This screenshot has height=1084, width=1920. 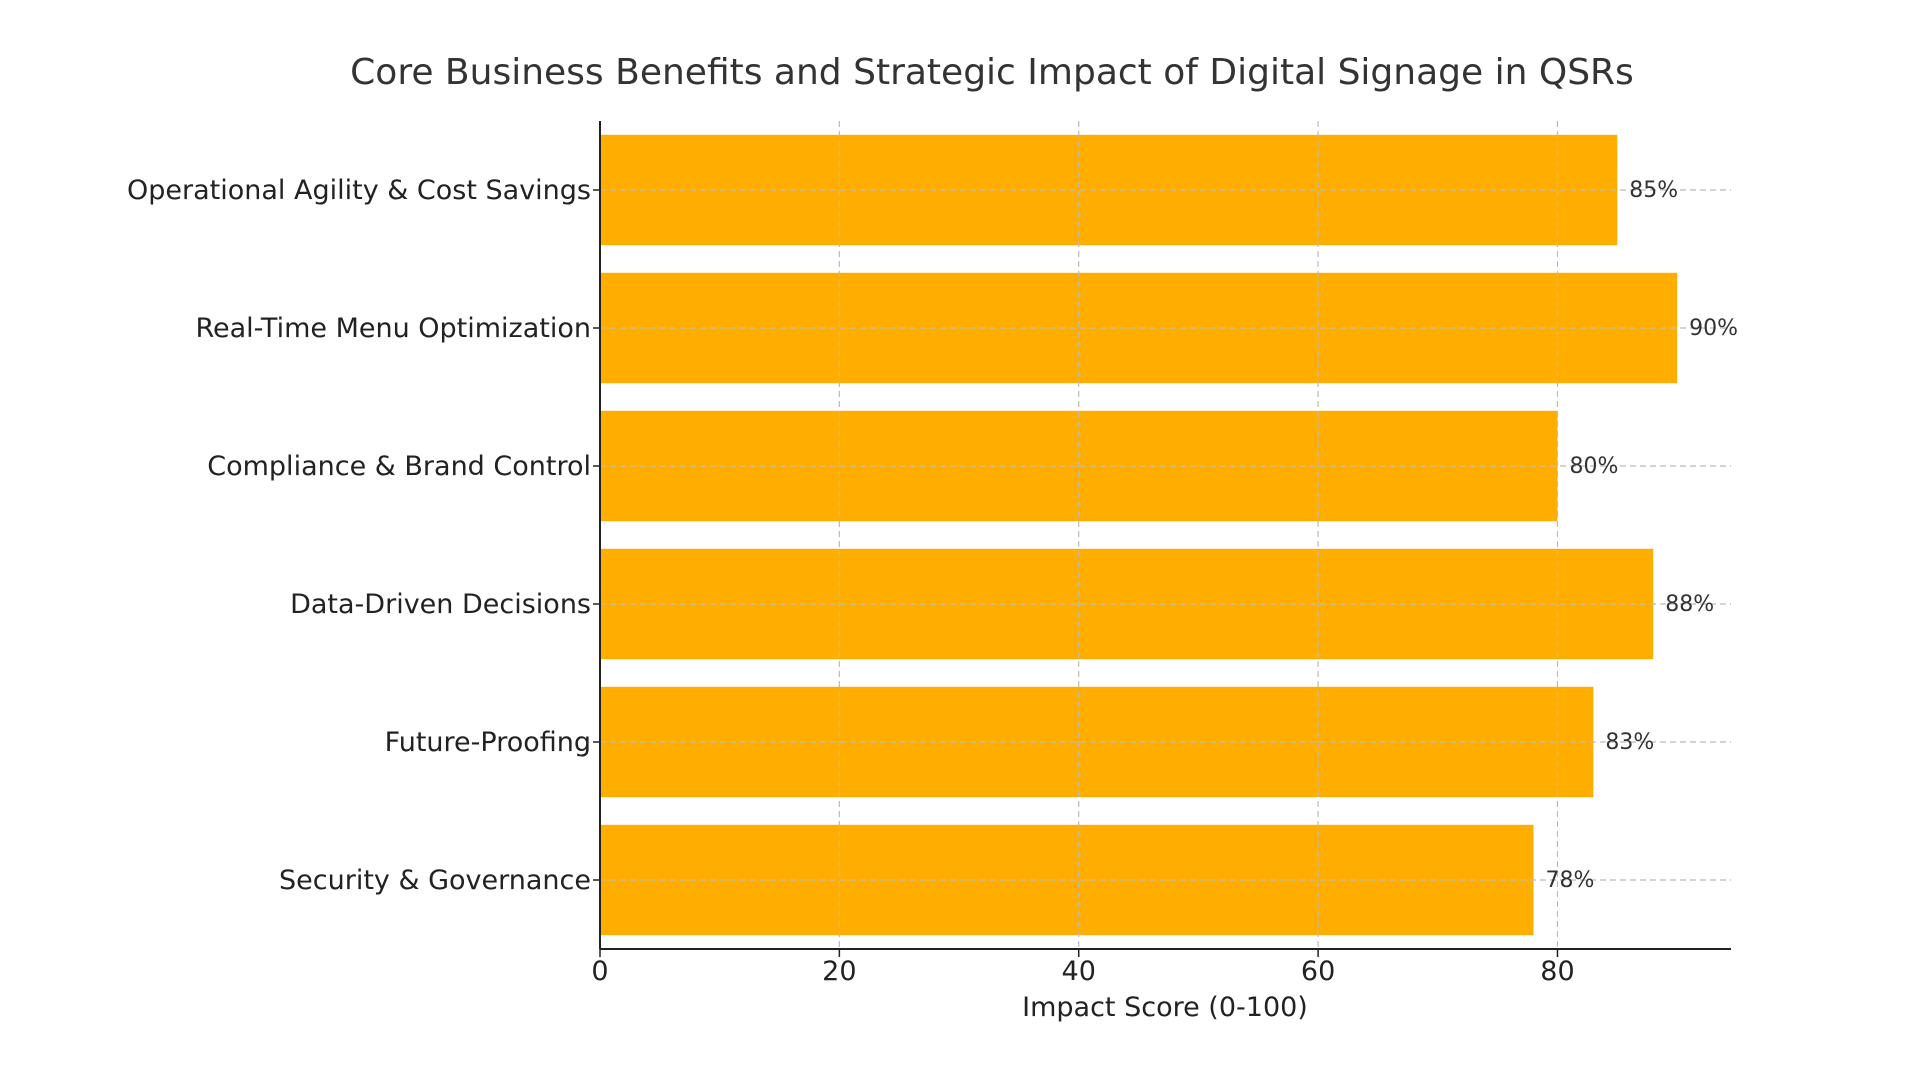 I want to click on data-label: 90%, so click(x=1713, y=328).